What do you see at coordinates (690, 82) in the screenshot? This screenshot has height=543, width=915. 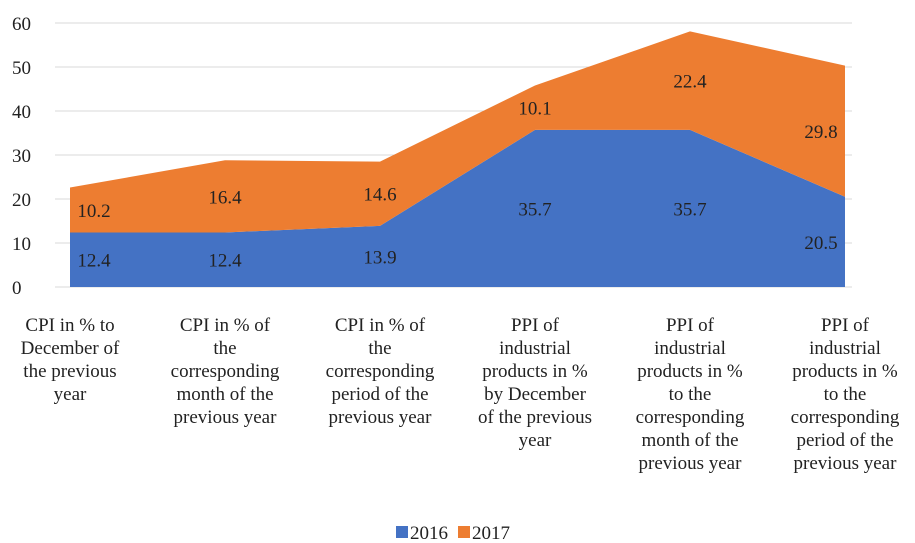 I see `data-label: 22.4` at bounding box center [690, 82].